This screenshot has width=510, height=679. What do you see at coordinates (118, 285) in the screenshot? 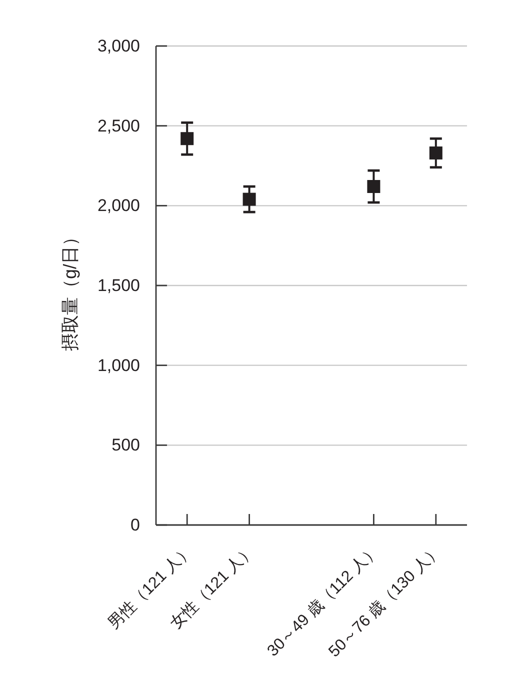
I see `y-tick-label: 1,500` at bounding box center [118, 285].